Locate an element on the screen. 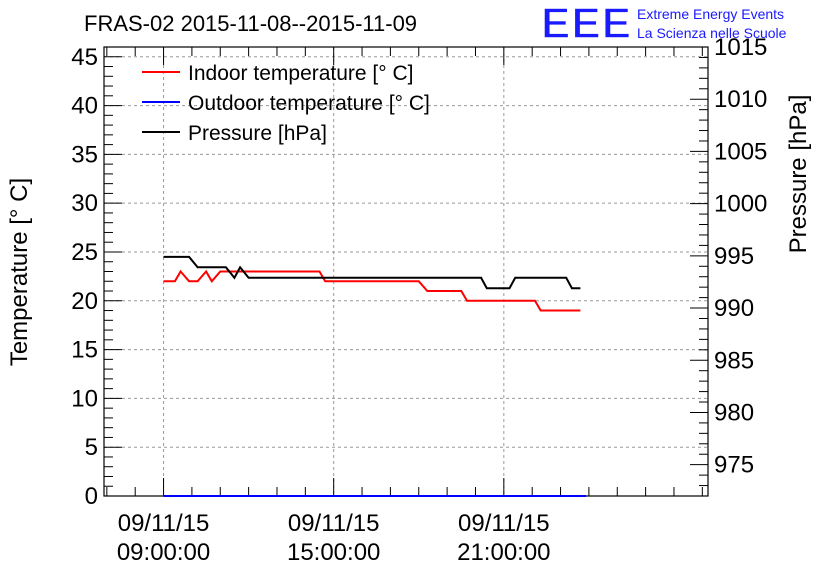 The height and width of the screenshot is (572, 836). series-indoor-temperature is located at coordinates (372, 290).